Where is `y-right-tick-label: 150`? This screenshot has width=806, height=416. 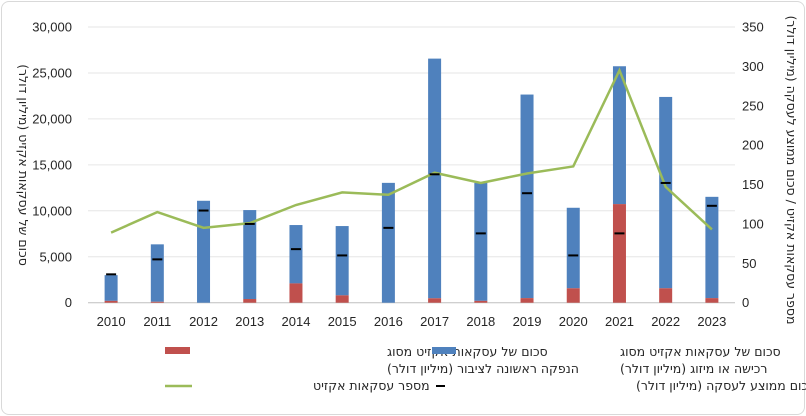 y-right-tick-label: 150 is located at coordinates (753, 184).